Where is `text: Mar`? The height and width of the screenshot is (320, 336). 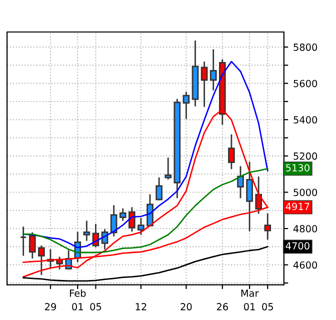 text: Mar is located at coordinates (250, 293).